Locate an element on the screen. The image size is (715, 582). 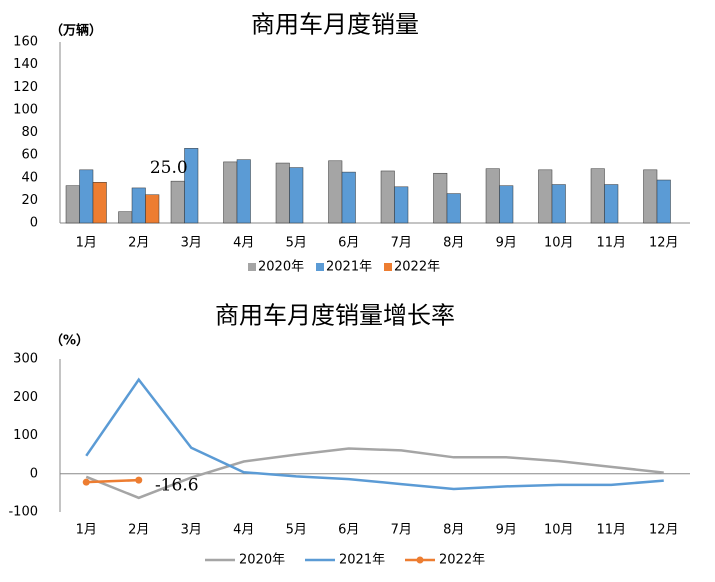
y-tick-label: 80 is located at coordinates (29, 132).